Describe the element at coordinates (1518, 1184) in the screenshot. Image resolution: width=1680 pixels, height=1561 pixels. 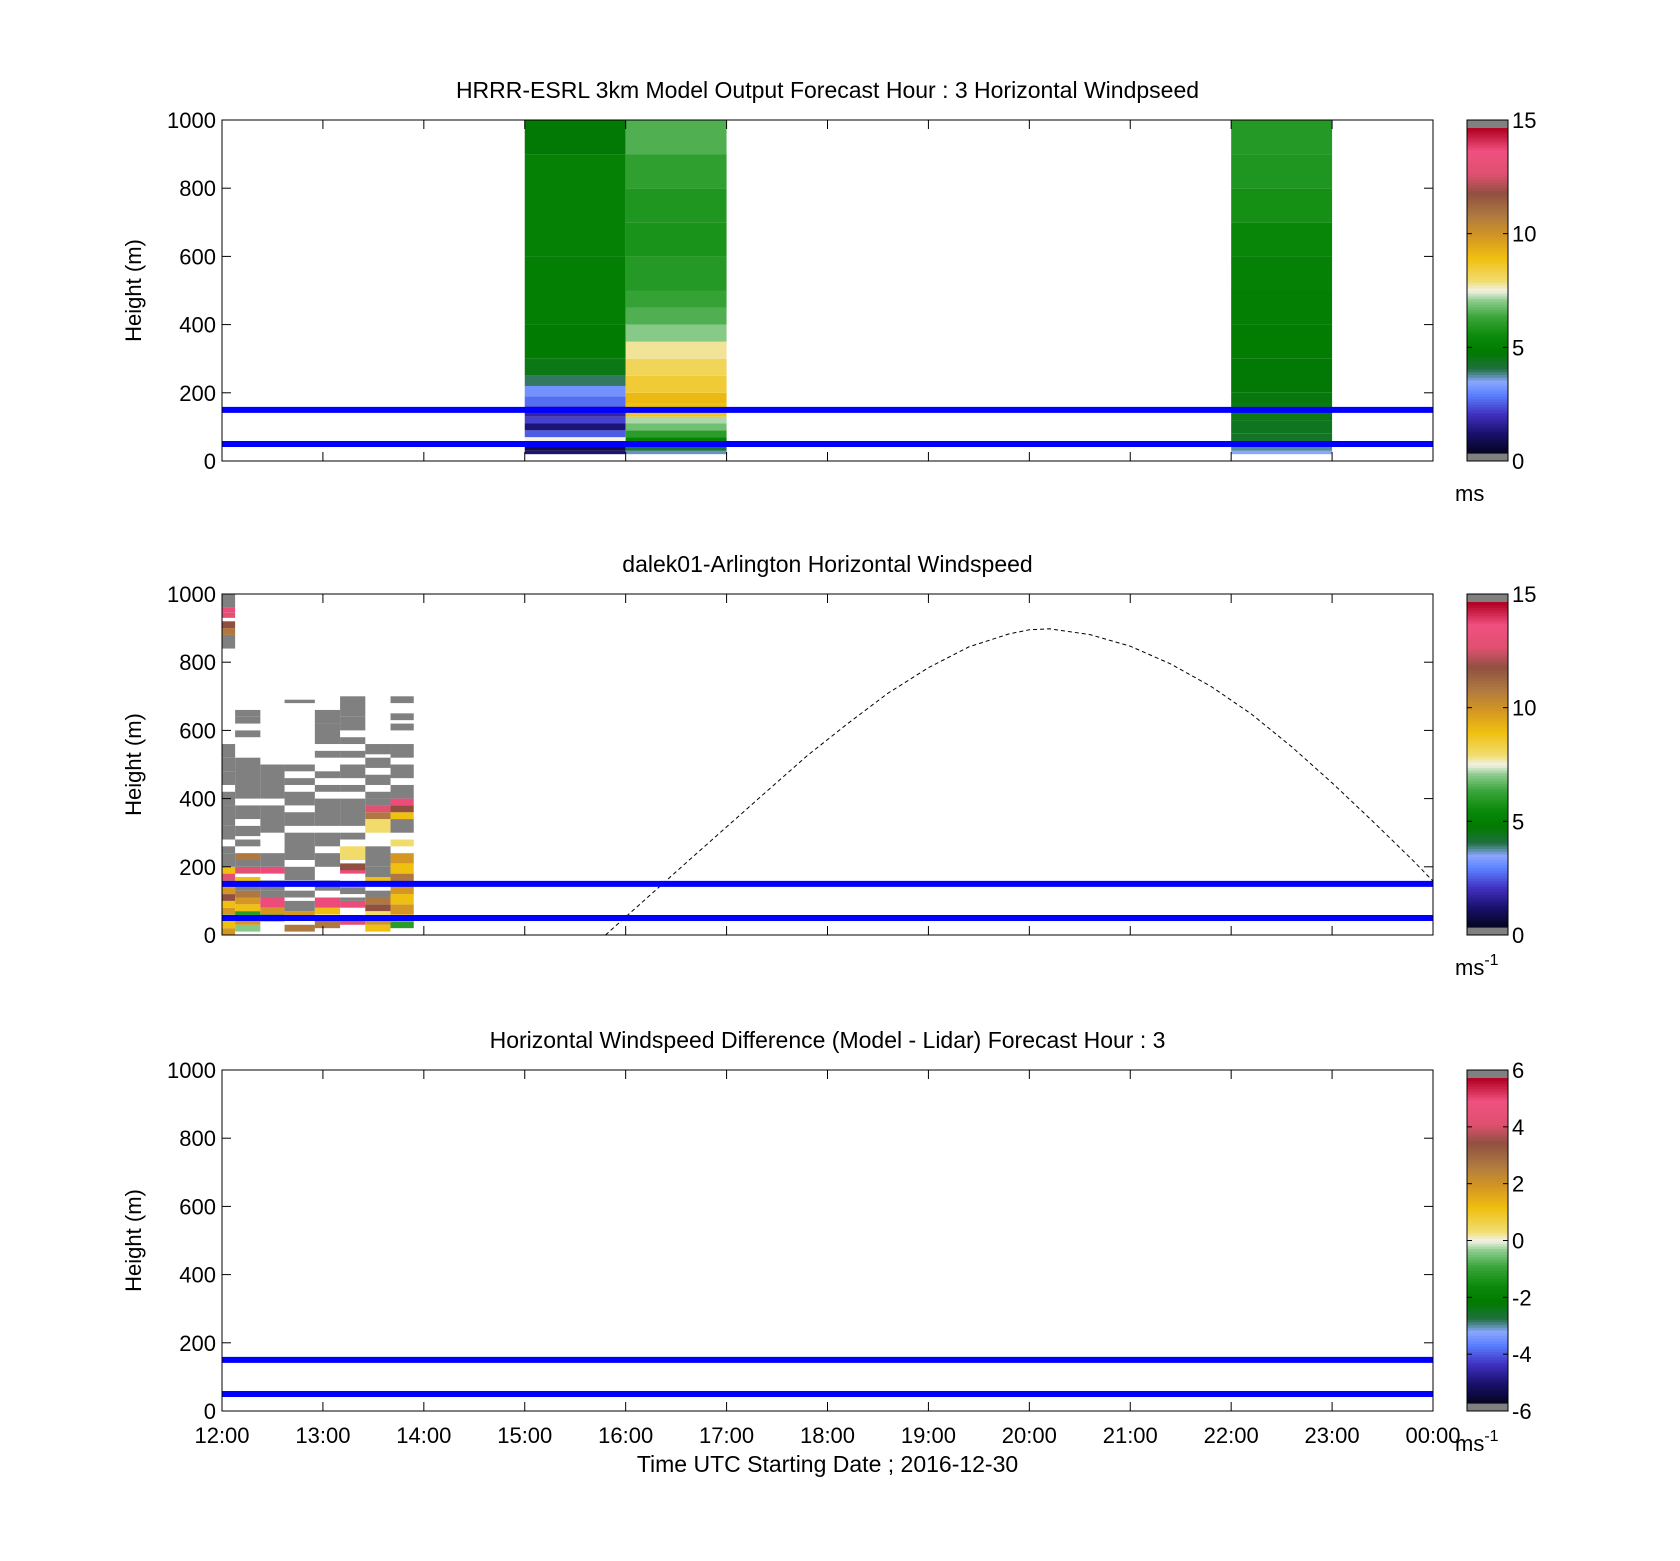
I see `colorbar-tick-label: 2` at that location.